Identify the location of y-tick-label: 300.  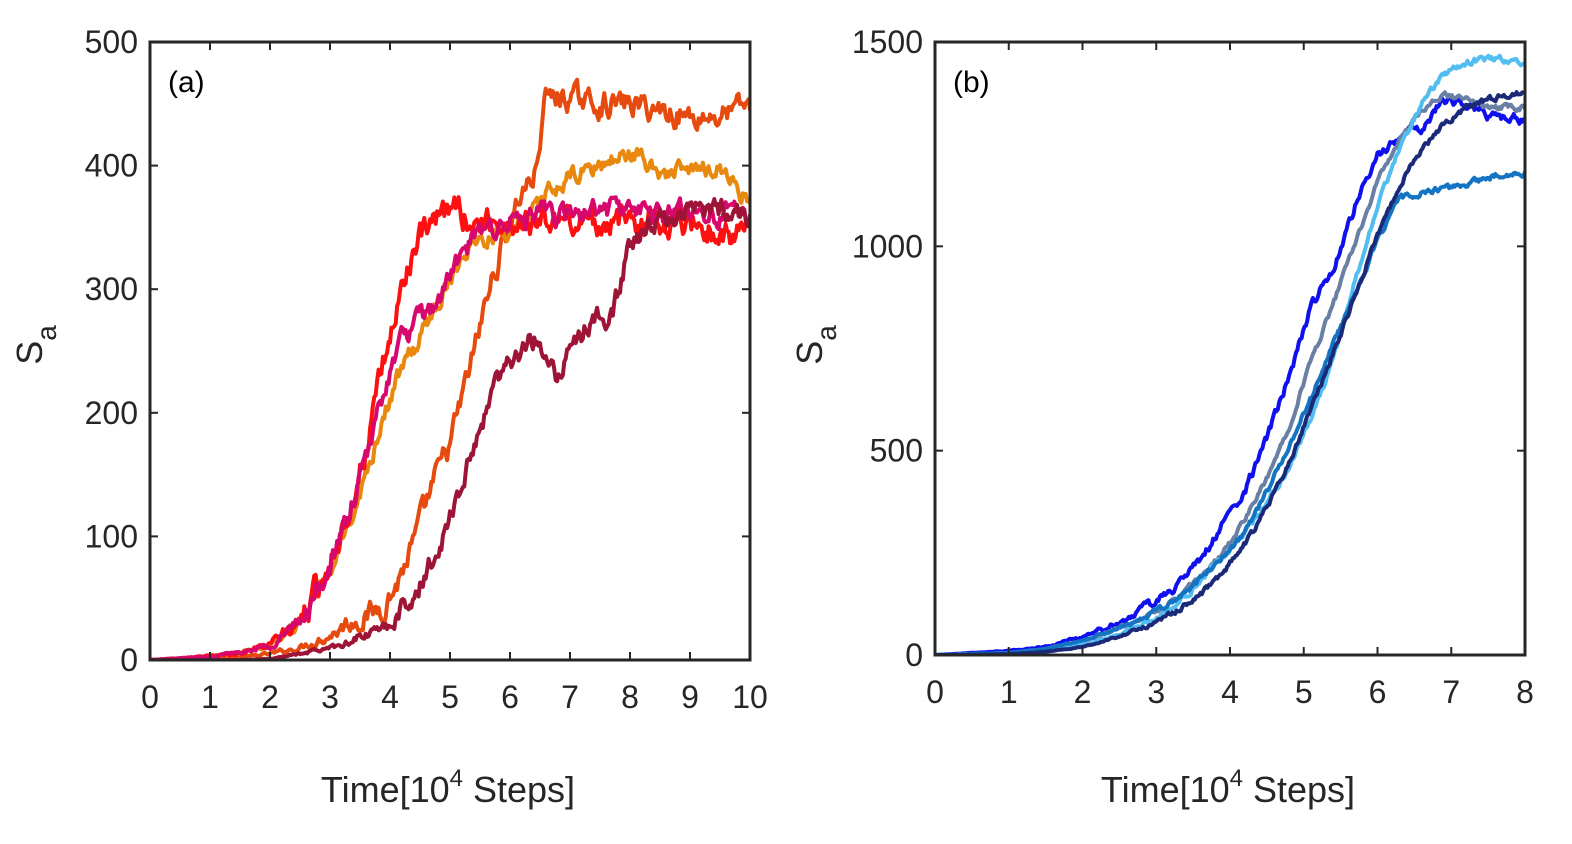
(111, 289).